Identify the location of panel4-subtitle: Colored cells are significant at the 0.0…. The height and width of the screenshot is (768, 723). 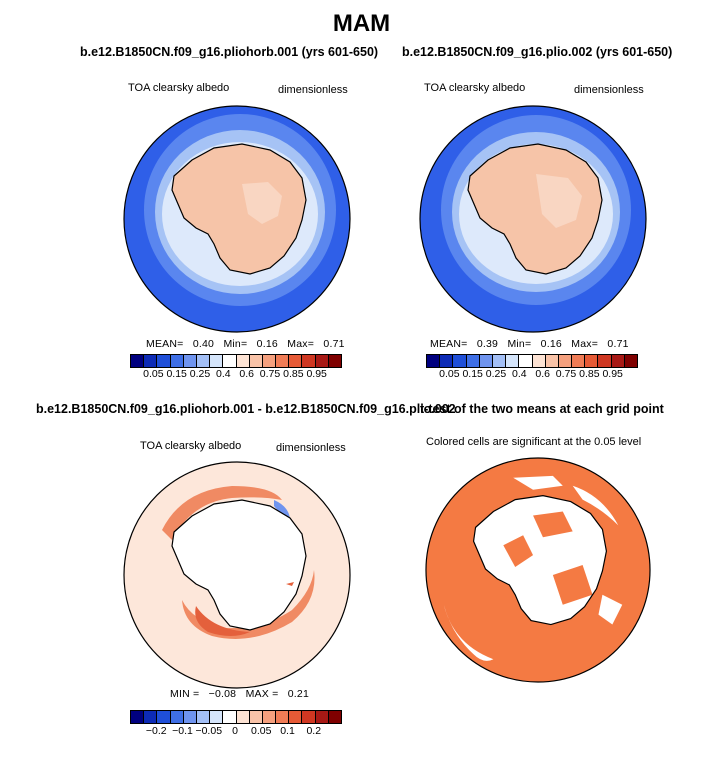
(534, 442).